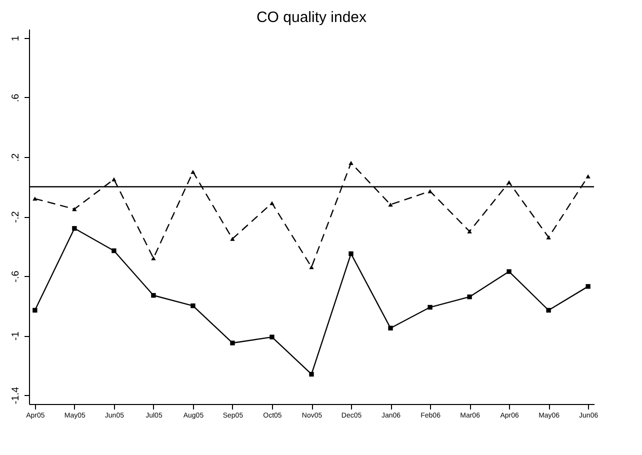 The width and height of the screenshot is (642, 455). I want to click on y-tick-label: -1, so click(16, 335).